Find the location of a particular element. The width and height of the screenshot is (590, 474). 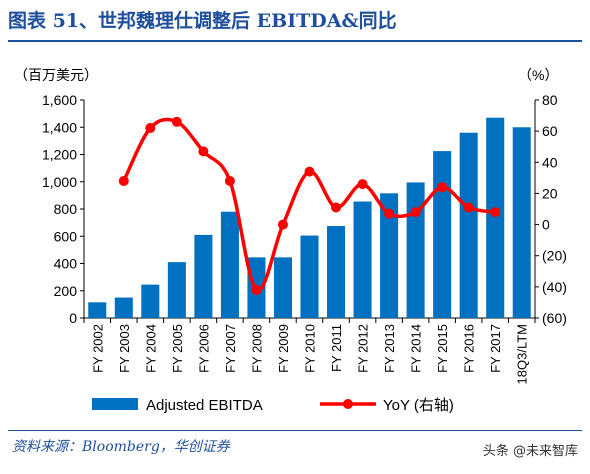

chart-title: 图表 51、世邦魏理仕调整后 EBITDA&同比 is located at coordinates (202, 21).